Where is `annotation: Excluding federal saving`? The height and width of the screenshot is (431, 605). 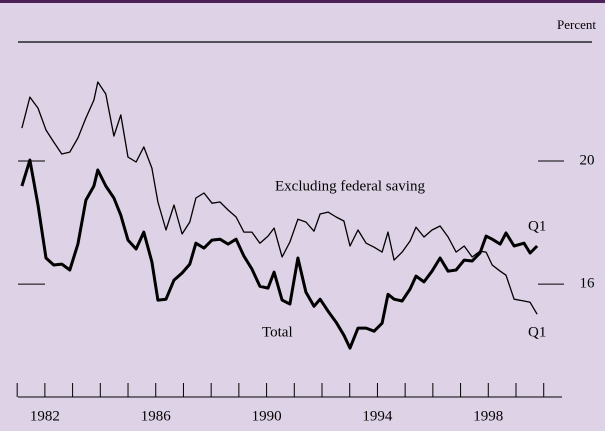 annotation: Excluding federal saving is located at coordinates (350, 186).